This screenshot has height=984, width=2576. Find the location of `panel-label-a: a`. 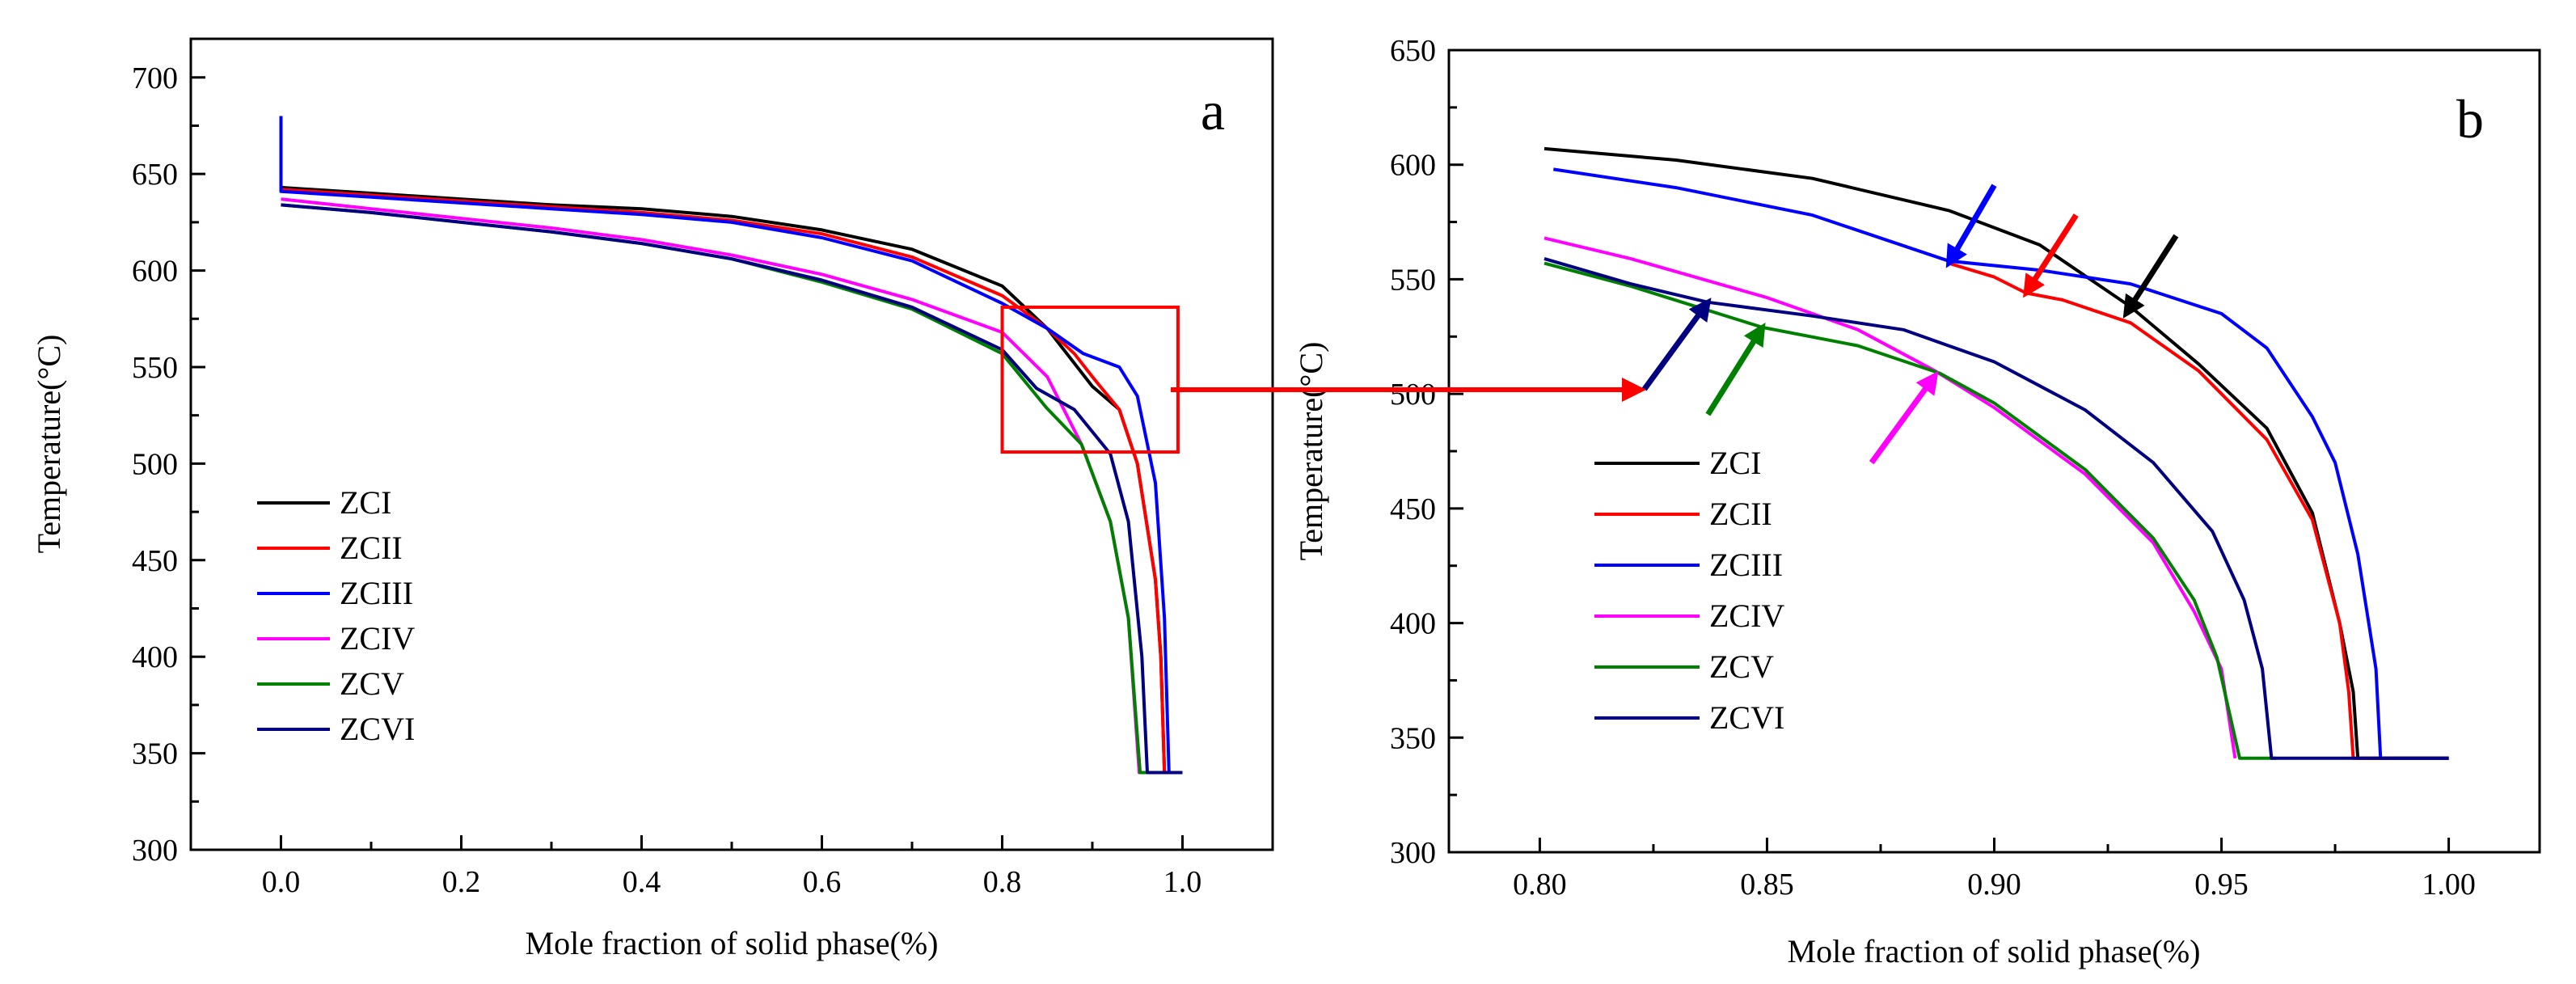

panel-label-a: a is located at coordinates (1213, 110).